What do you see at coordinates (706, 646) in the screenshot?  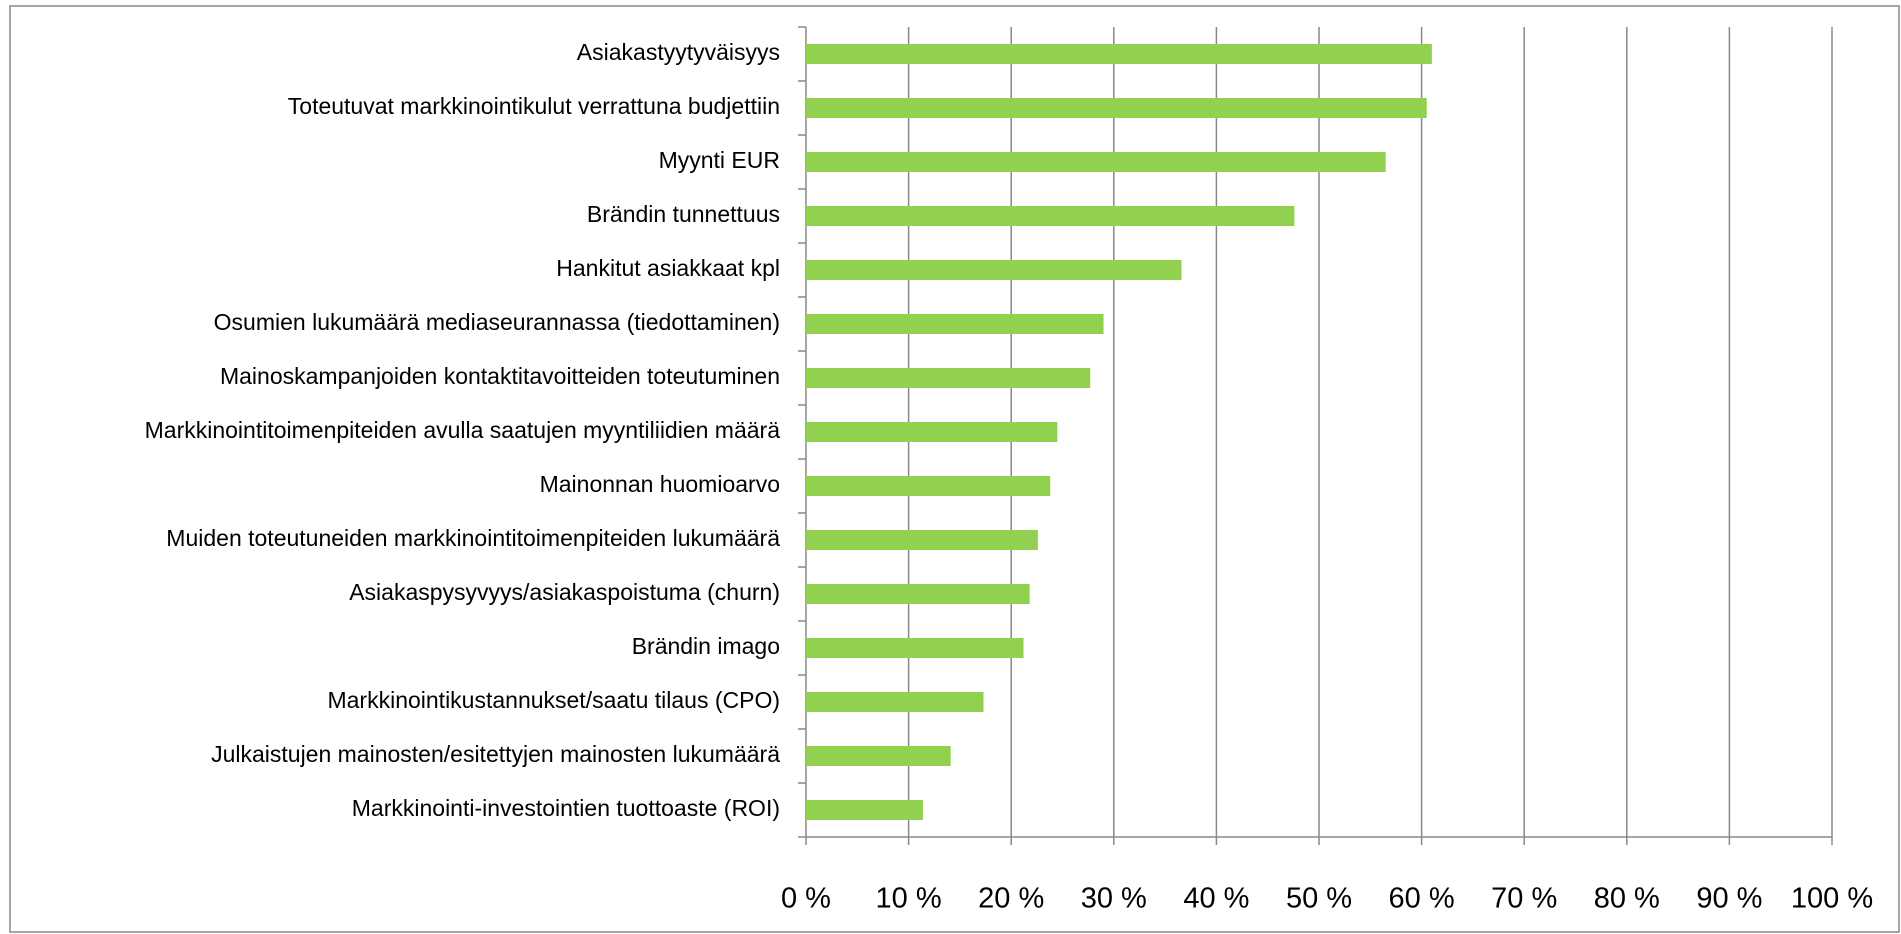 I see `y-tick-label: Brändin imago` at bounding box center [706, 646].